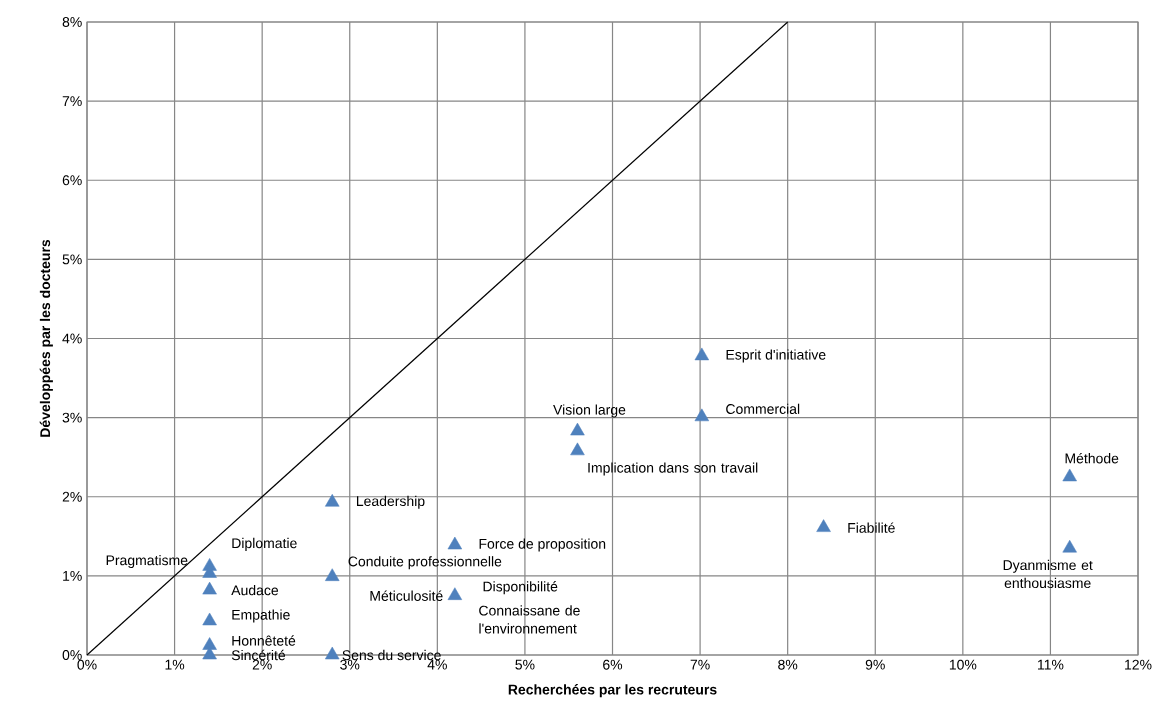 The height and width of the screenshot is (725, 1159). What do you see at coordinates (72, 338) in the screenshot?
I see `y-tick-label: 4%` at bounding box center [72, 338].